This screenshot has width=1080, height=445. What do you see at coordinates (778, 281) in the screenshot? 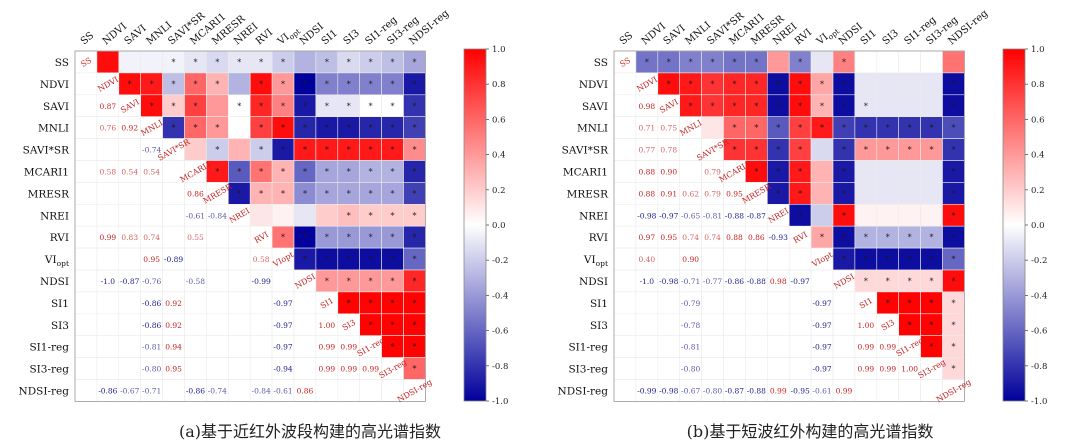
I see `correlation-value-label: 0.98` at bounding box center [778, 281].